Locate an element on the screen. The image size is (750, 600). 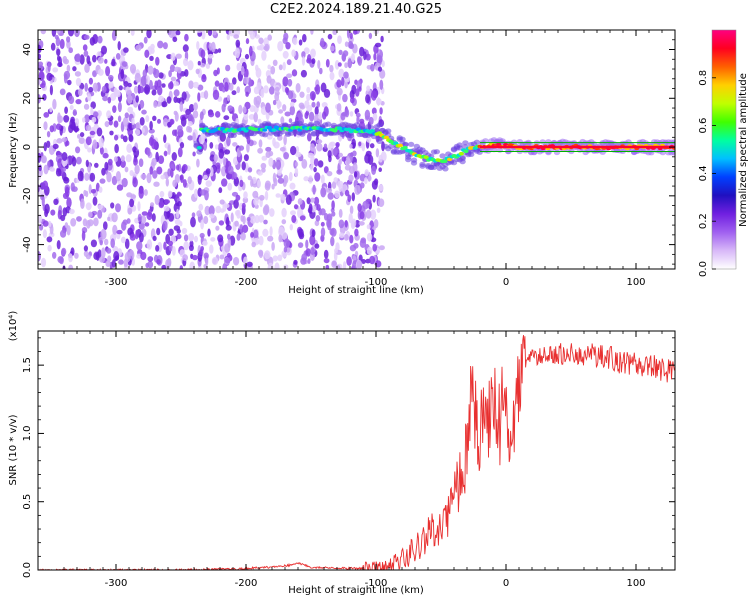
snr-x-tick-label: -100 is located at coordinates (376, 583).